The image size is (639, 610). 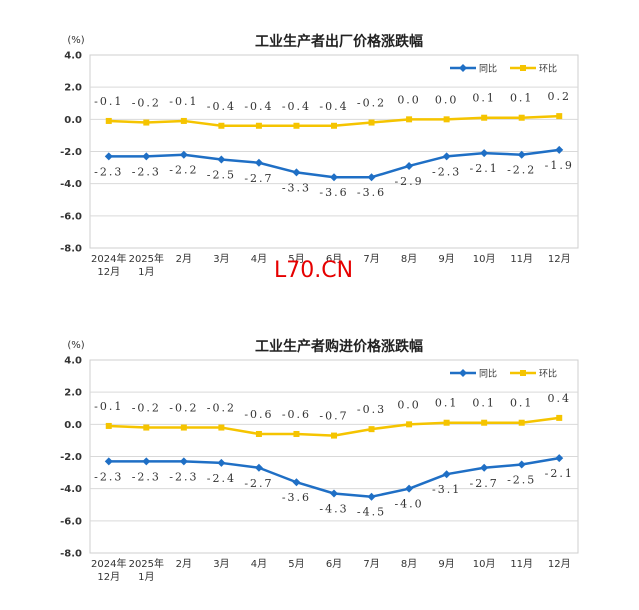 I want to click on data-label: 0.0, so click(x=409, y=99).